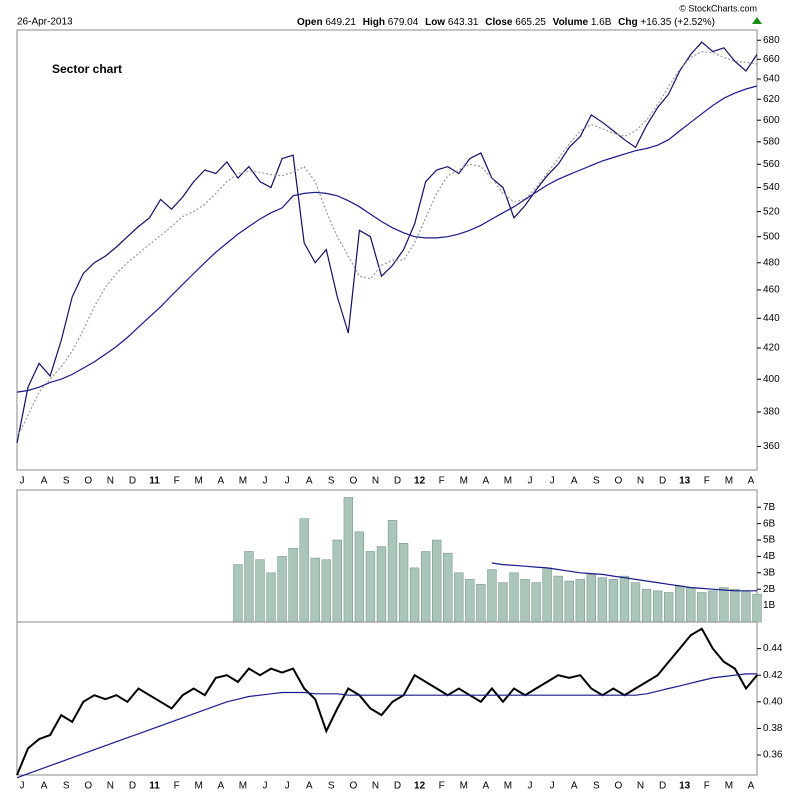  What do you see at coordinates (771, 187) in the screenshot?
I see `y-tick-label: 540` at bounding box center [771, 187].